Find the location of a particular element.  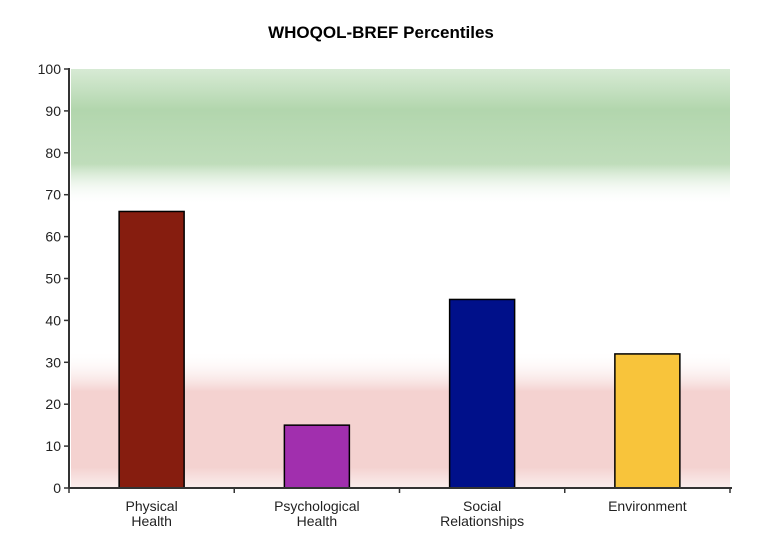

y-tick-label: 90 is located at coordinates (53, 111).